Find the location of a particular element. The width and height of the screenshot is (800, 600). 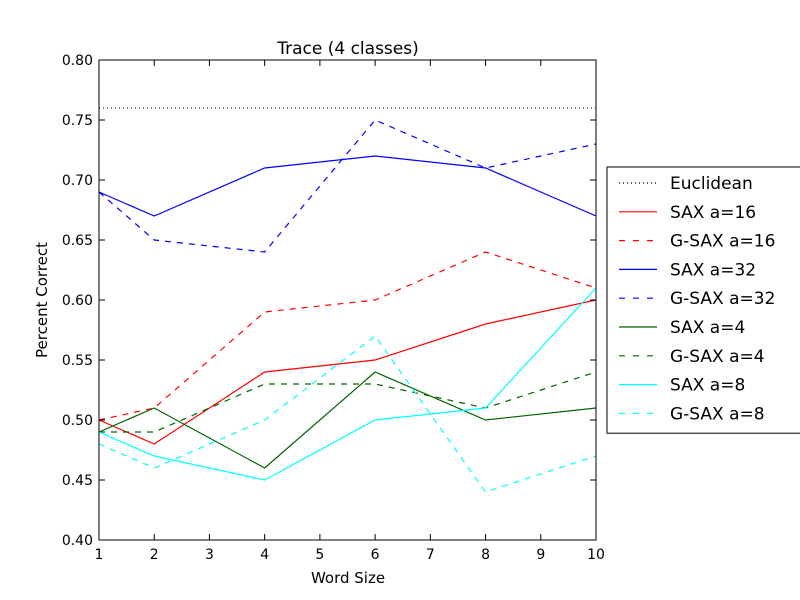

y-tick-label: 0.55 is located at coordinates (77, 361).